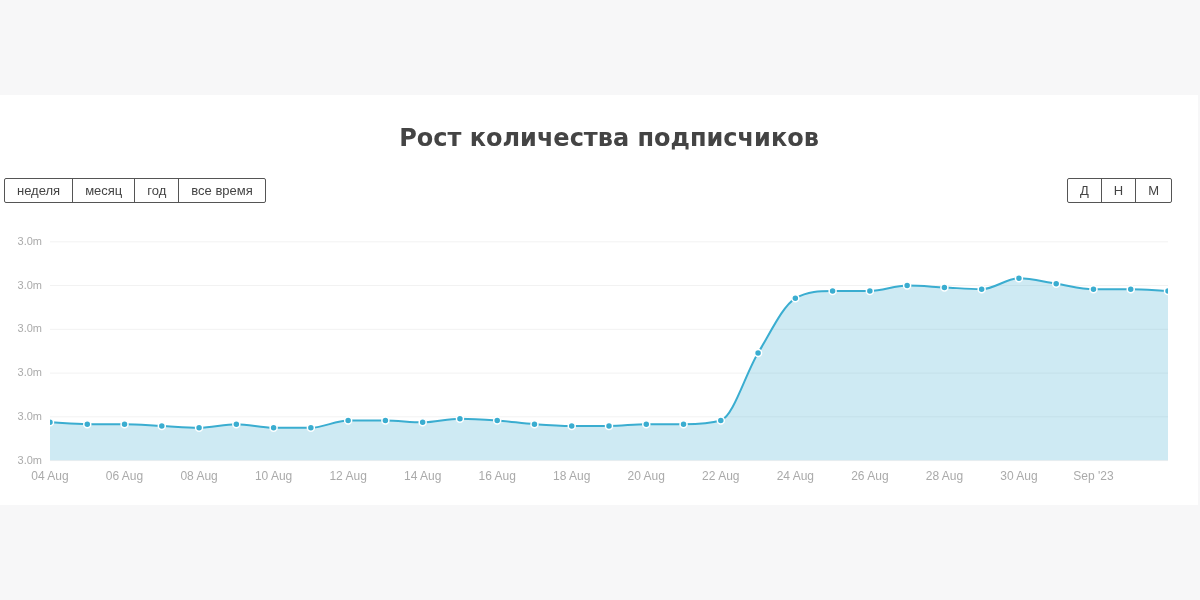 This screenshot has width=1200, height=600. I want to click on x-tick-label: 24 Aug, so click(795, 476).